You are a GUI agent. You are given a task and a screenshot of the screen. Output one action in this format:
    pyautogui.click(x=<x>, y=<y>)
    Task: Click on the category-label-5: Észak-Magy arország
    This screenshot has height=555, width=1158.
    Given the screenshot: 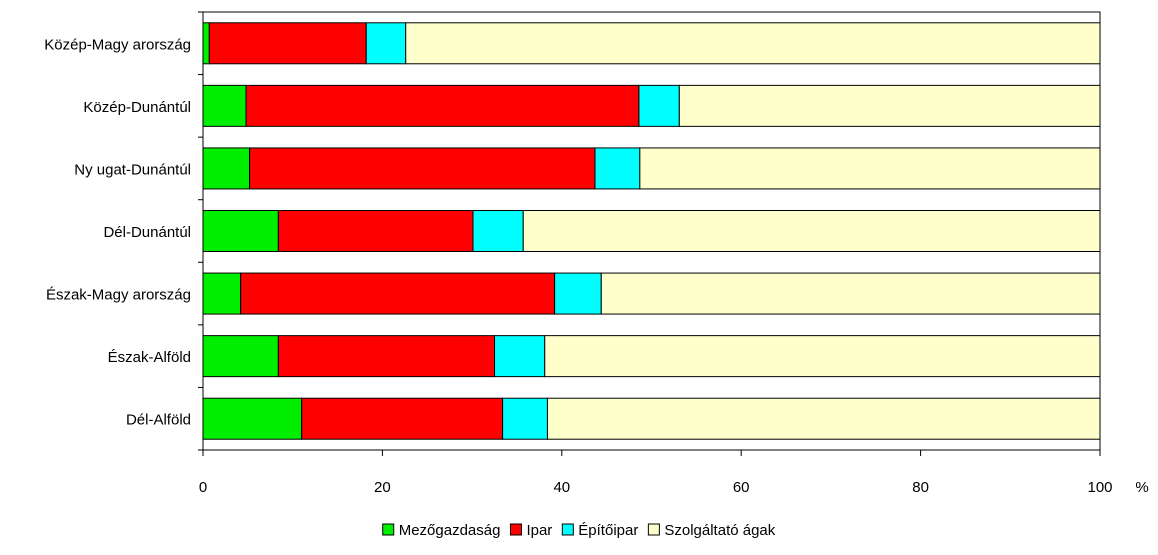 What is the action you would take?
    pyautogui.click(x=118, y=295)
    